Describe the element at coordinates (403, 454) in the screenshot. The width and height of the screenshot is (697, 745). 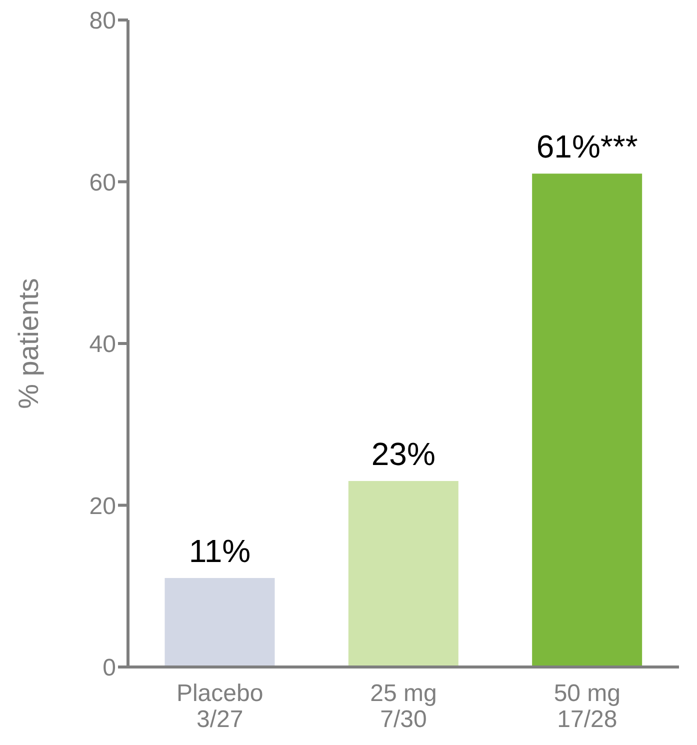
I see `data-label: 23%` at that location.